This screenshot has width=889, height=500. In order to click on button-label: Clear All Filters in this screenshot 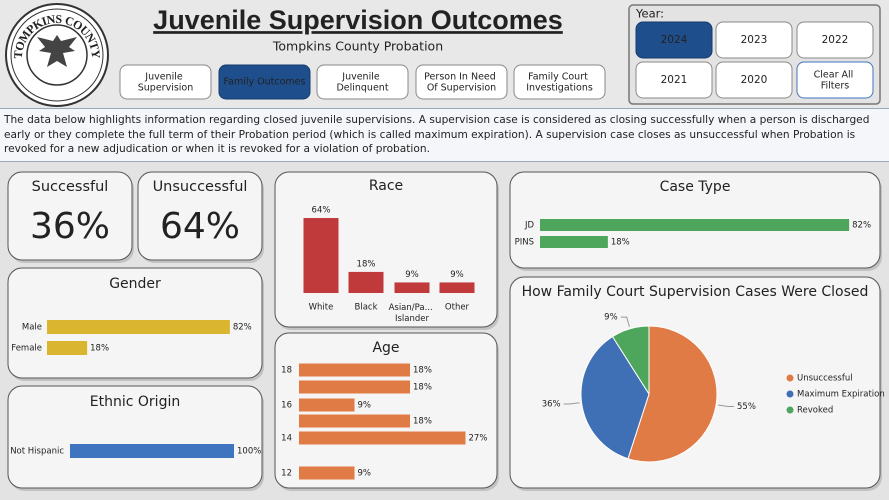, I will do `click(835, 80)`.